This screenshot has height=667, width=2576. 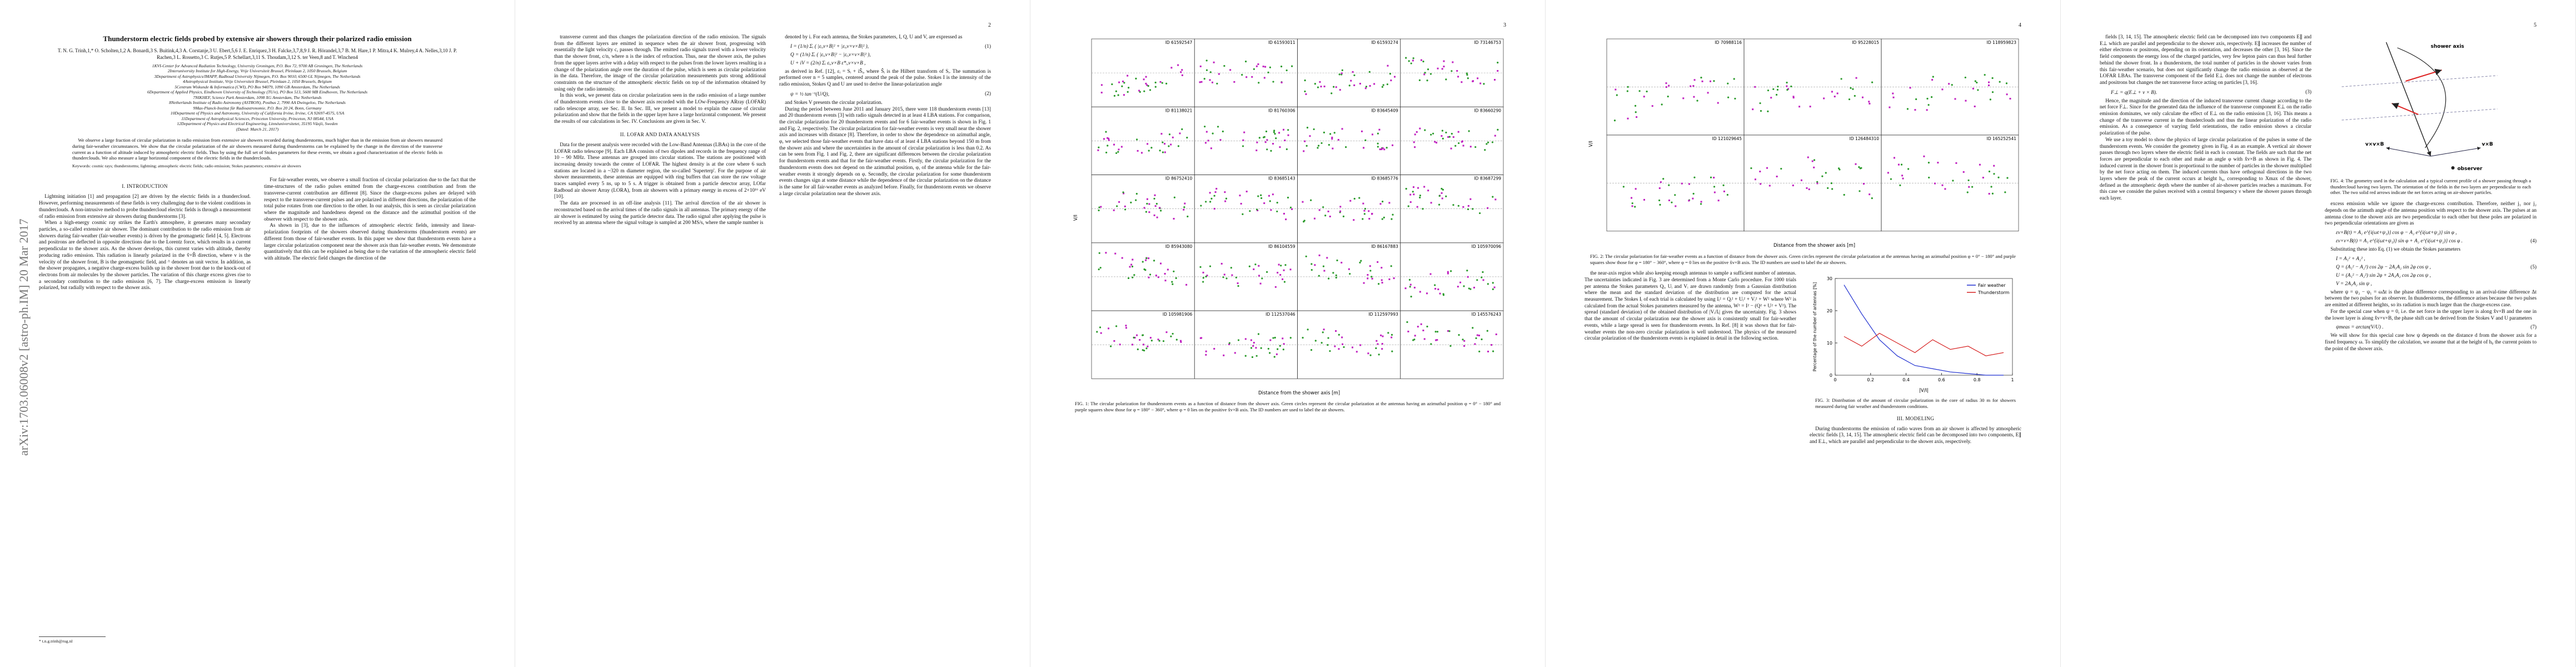 What do you see at coordinates (1906, 379) in the screenshot?
I see `x-tick-label: 0.4` at bounding box center [1906, 379].